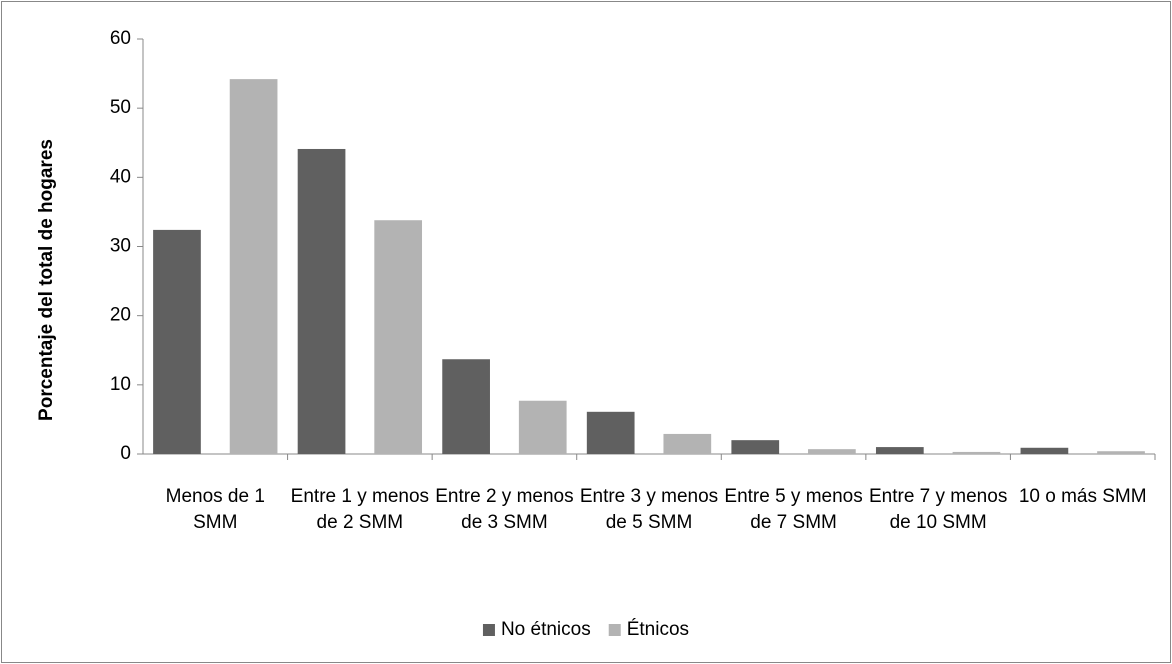 Image resolution: width=1172 pixels, height=664 pixels. I want to click on y-tick-label: 50, so click(120, 107).